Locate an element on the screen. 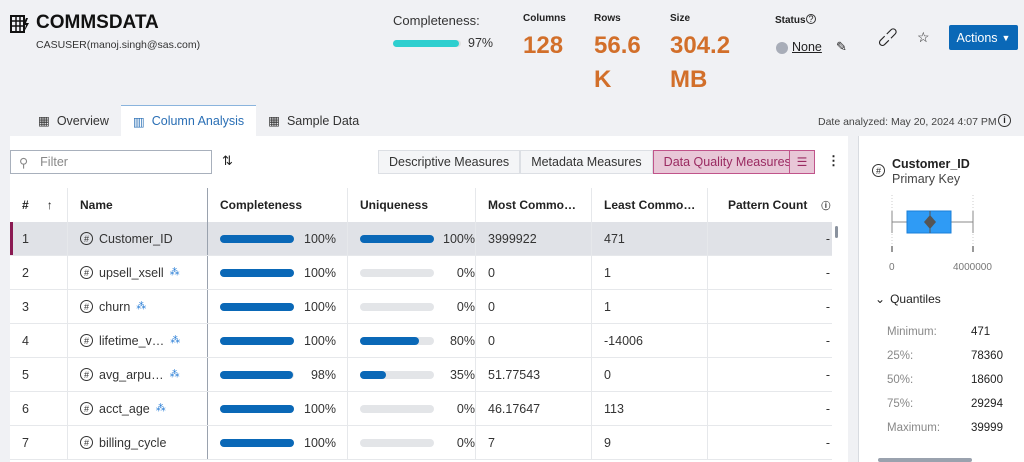  table-row: 2 # upsell_xsell ⁂ 100% 0% 0 1 - is located at coordinates (421, 273).